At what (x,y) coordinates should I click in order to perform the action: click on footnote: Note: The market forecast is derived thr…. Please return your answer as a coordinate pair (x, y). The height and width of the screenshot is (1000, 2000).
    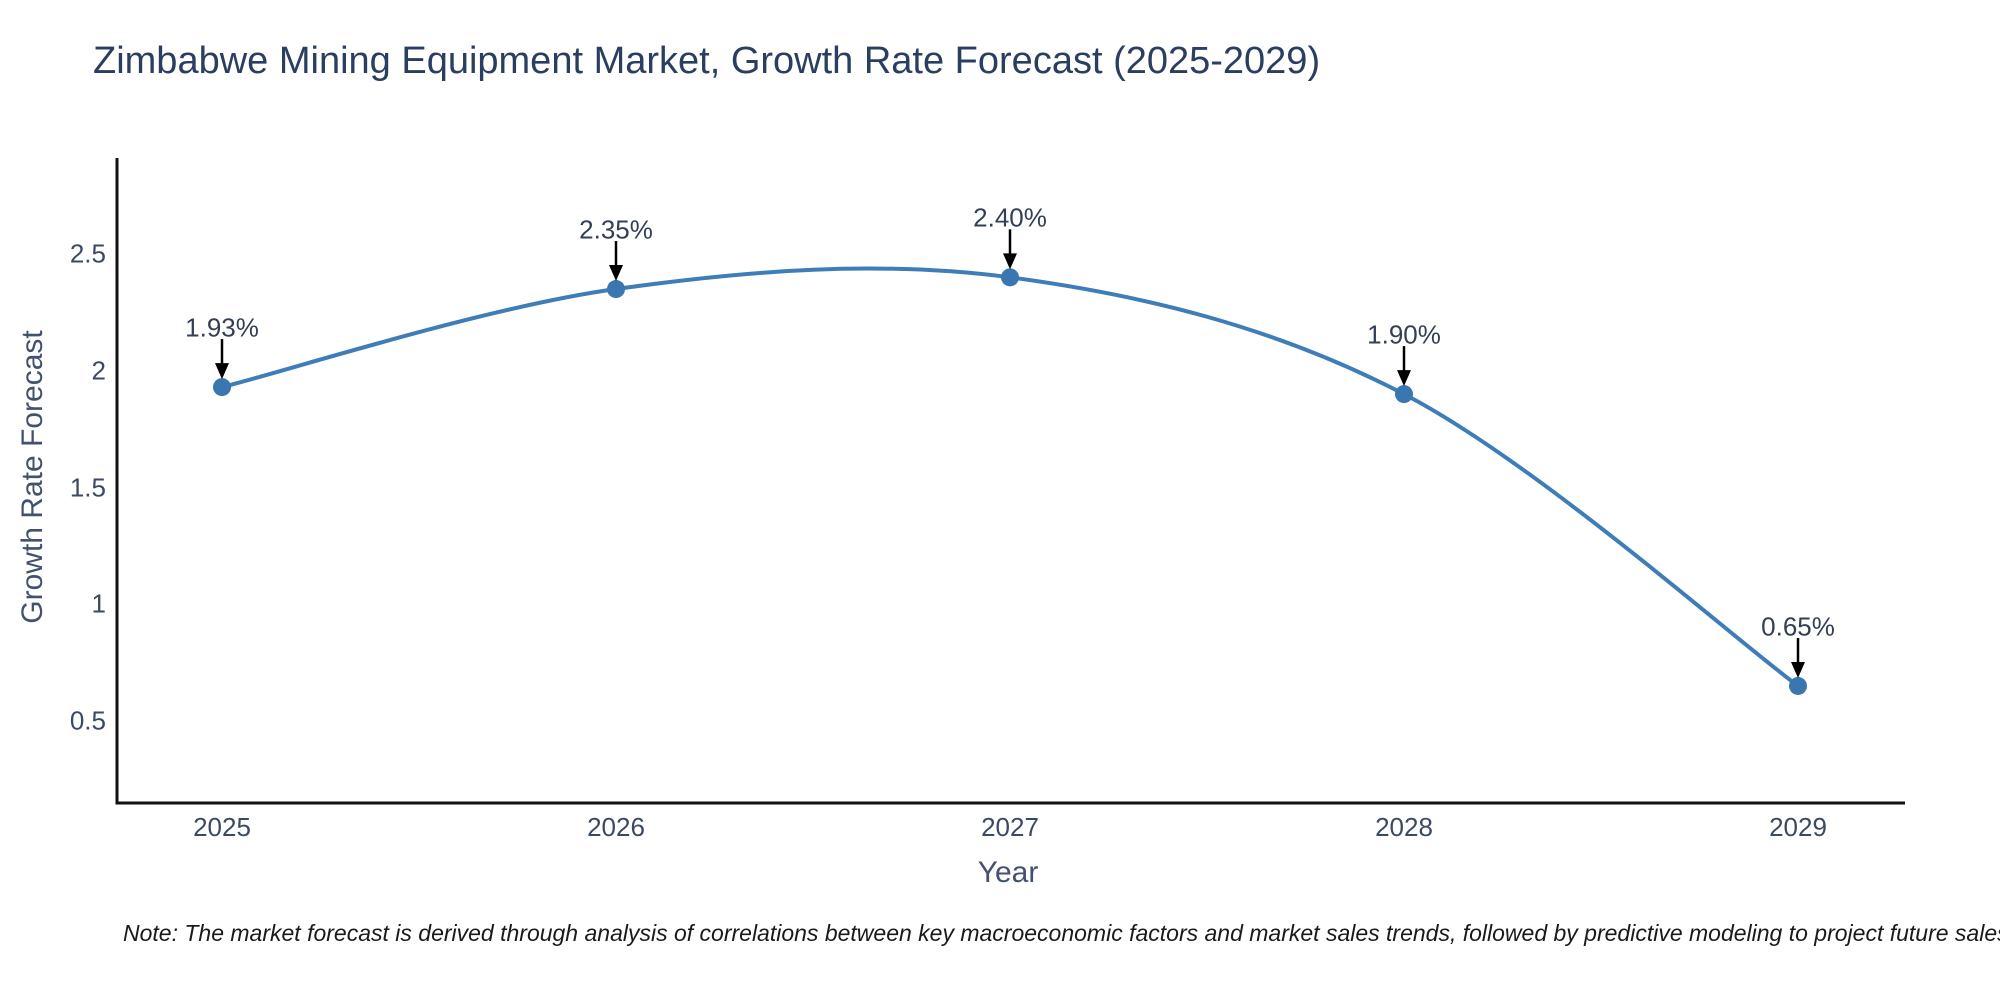
    Looking at the image, I should click on (1061, 933).